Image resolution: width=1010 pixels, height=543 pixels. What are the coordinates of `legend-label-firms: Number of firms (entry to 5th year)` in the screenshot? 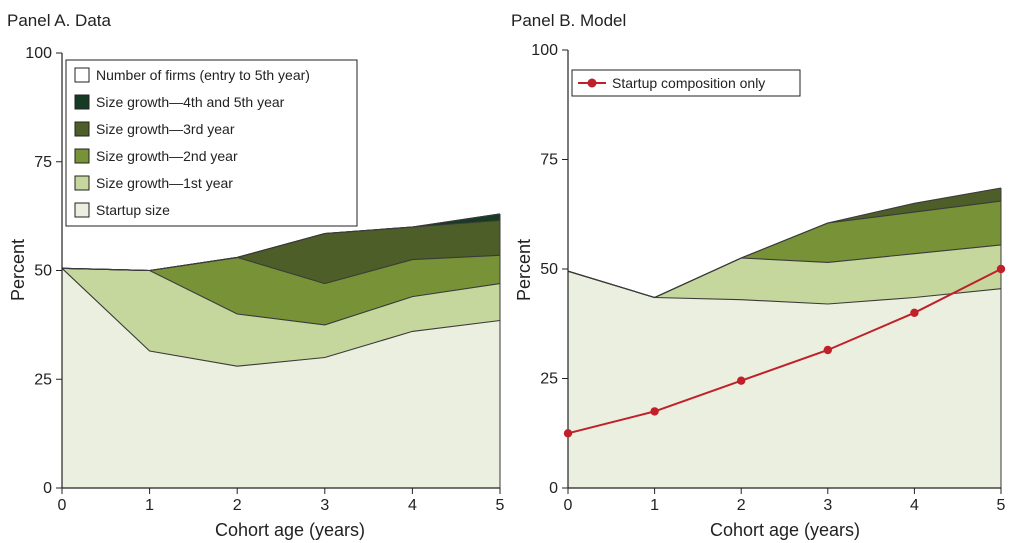 It's located at (203, 75).